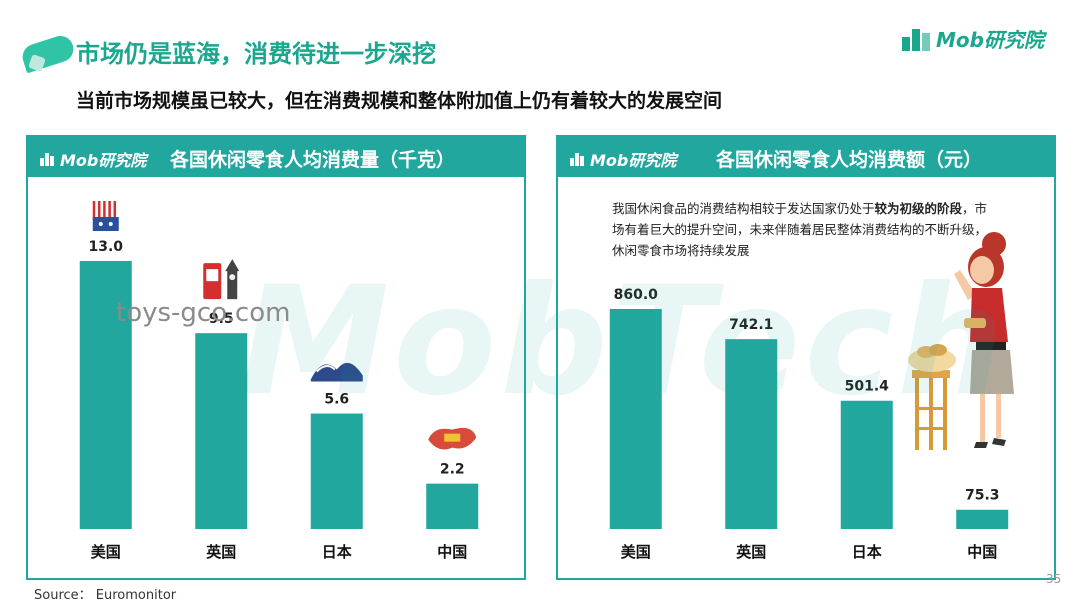  I want to click on london-landmark-icon, so click(221, 279).